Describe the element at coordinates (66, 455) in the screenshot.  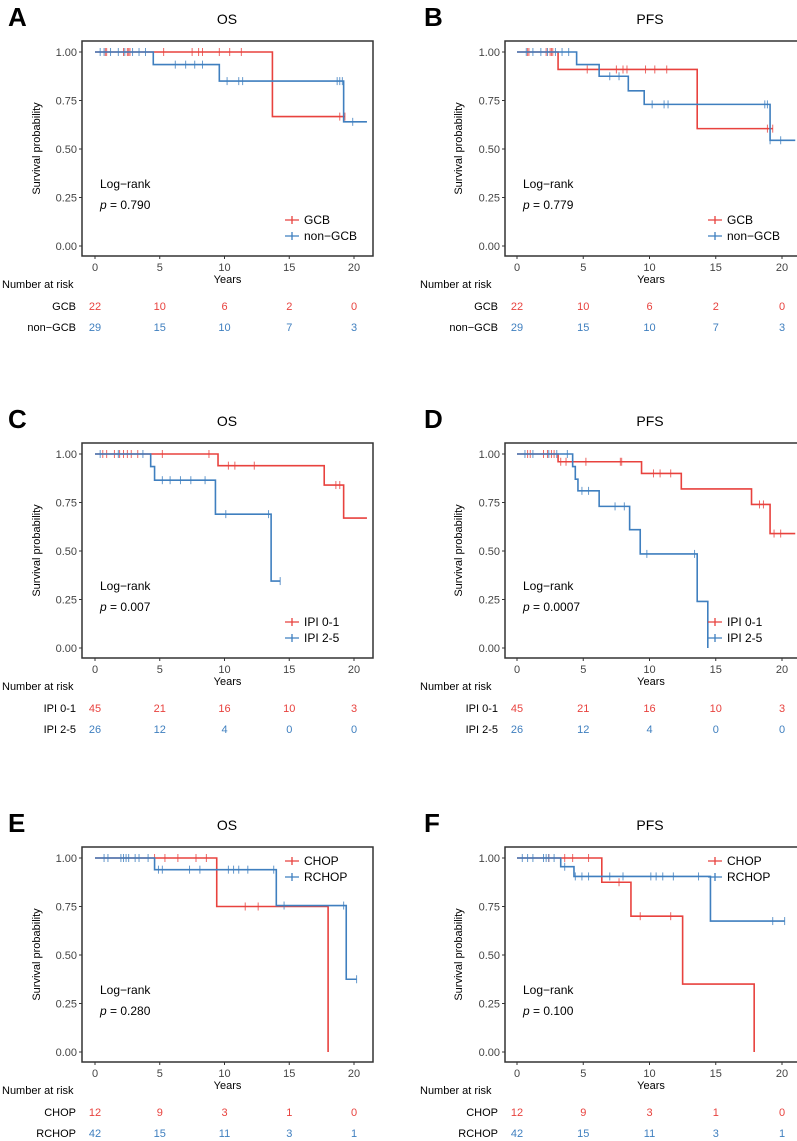
I see `y-tick-label: 1.00` at that location.